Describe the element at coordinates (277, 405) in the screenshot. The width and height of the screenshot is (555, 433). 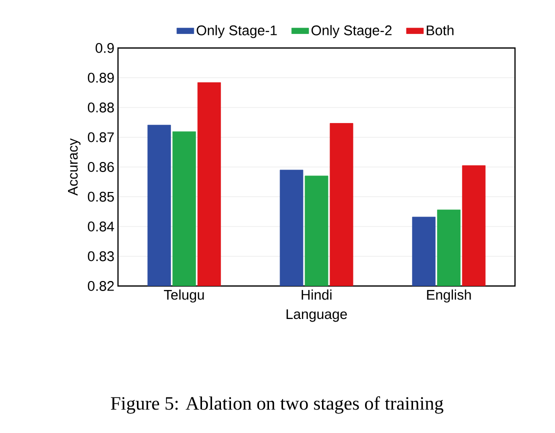
I see `caption: Figure 5: Ablation on two stages of training` at that location.